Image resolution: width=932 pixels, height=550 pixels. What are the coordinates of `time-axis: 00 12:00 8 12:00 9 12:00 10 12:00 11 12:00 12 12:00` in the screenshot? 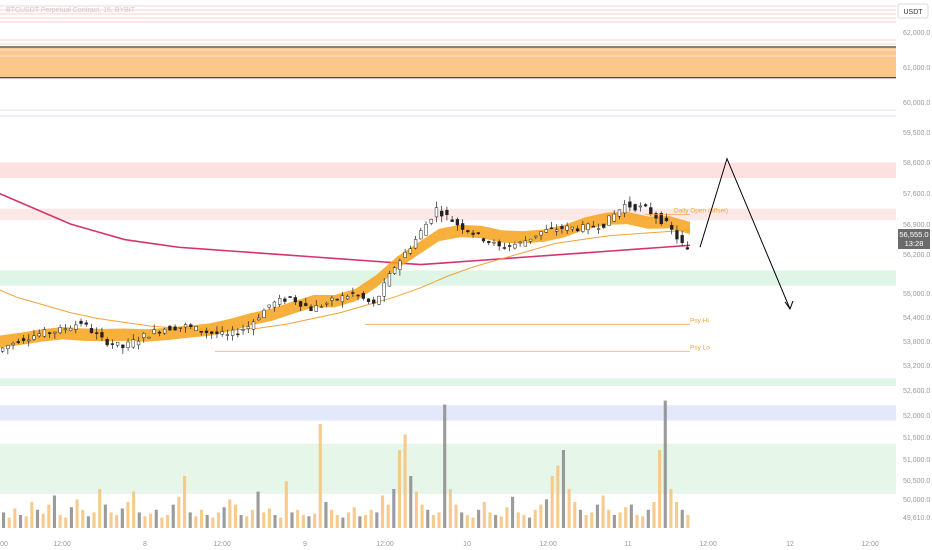 It's located at (439, 544).